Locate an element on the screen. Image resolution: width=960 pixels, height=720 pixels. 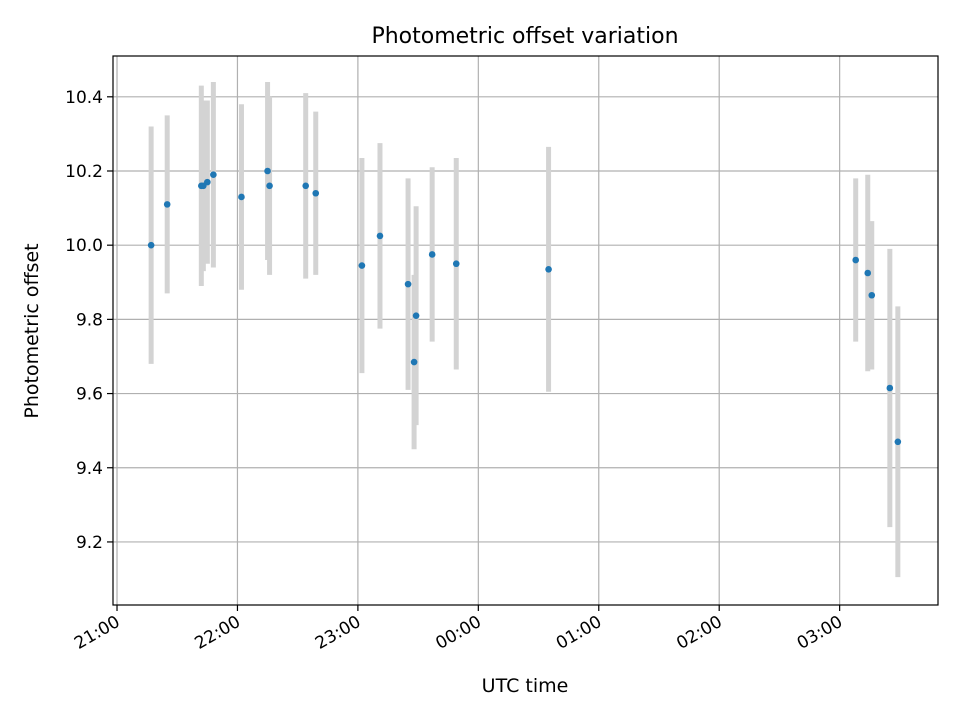
chart-title: Photometric offset variation is located at coordinates (524, 36).